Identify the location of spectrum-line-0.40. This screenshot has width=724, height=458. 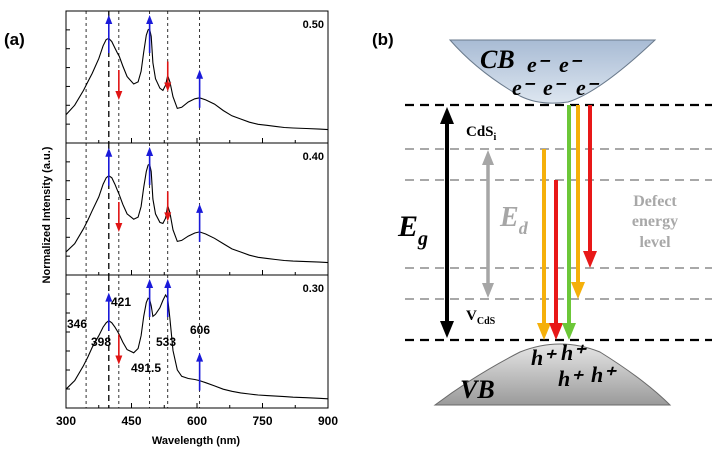
(197, 213).